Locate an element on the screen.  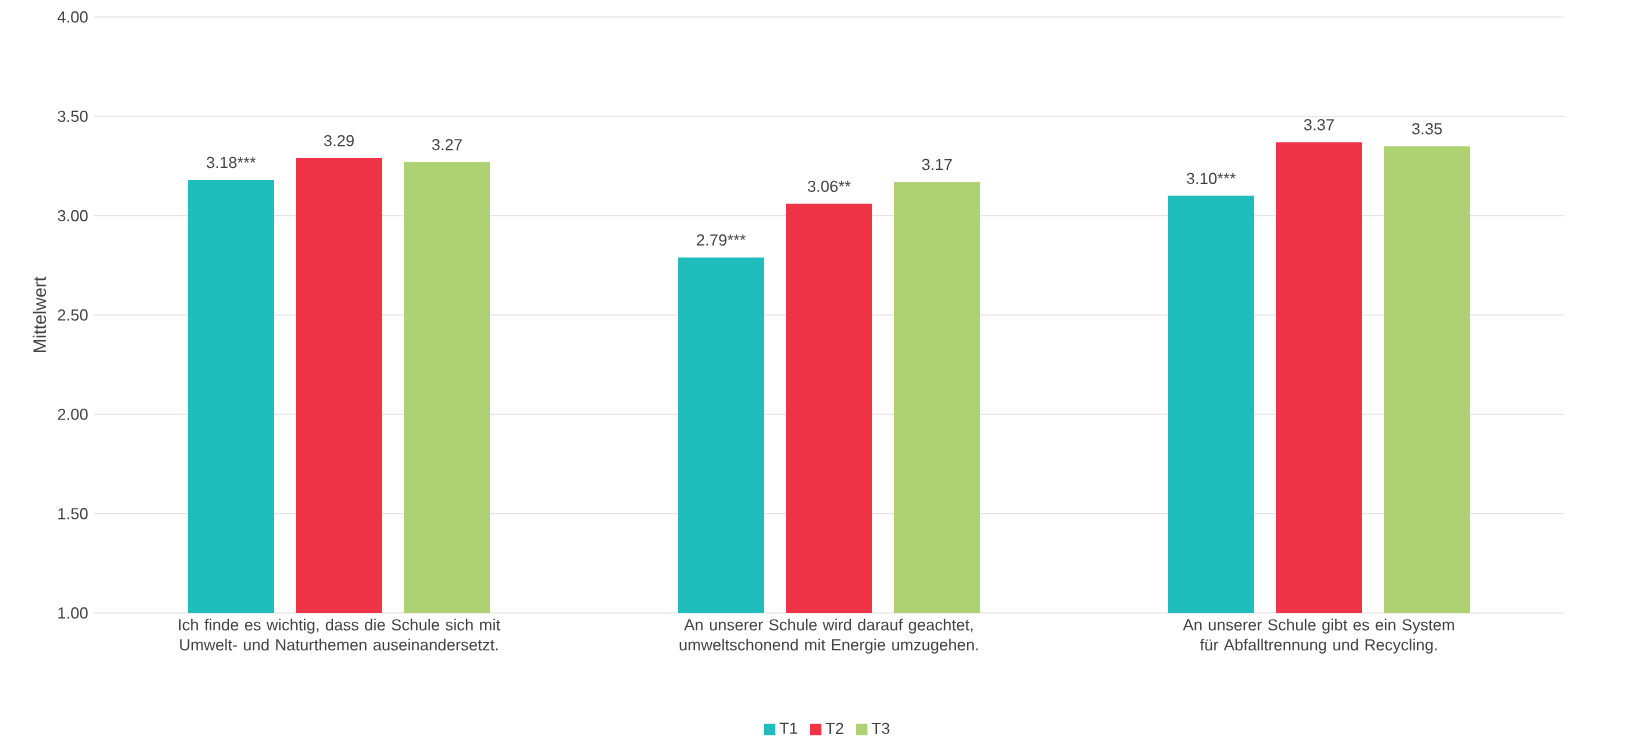
x-tick-label: Ich finde es wichtig, dass die Schule sich mit Umwelt- und Naturthemen auseinandersetzt. is located at coordinates (340, 634).